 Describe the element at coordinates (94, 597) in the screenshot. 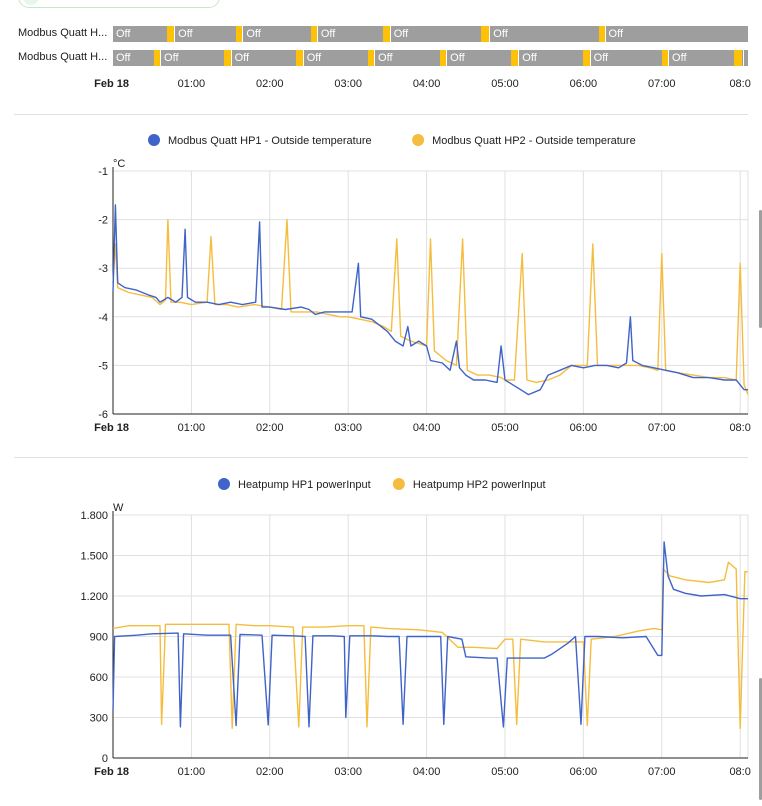

I see `y-tick-label: 1.200` at that location.